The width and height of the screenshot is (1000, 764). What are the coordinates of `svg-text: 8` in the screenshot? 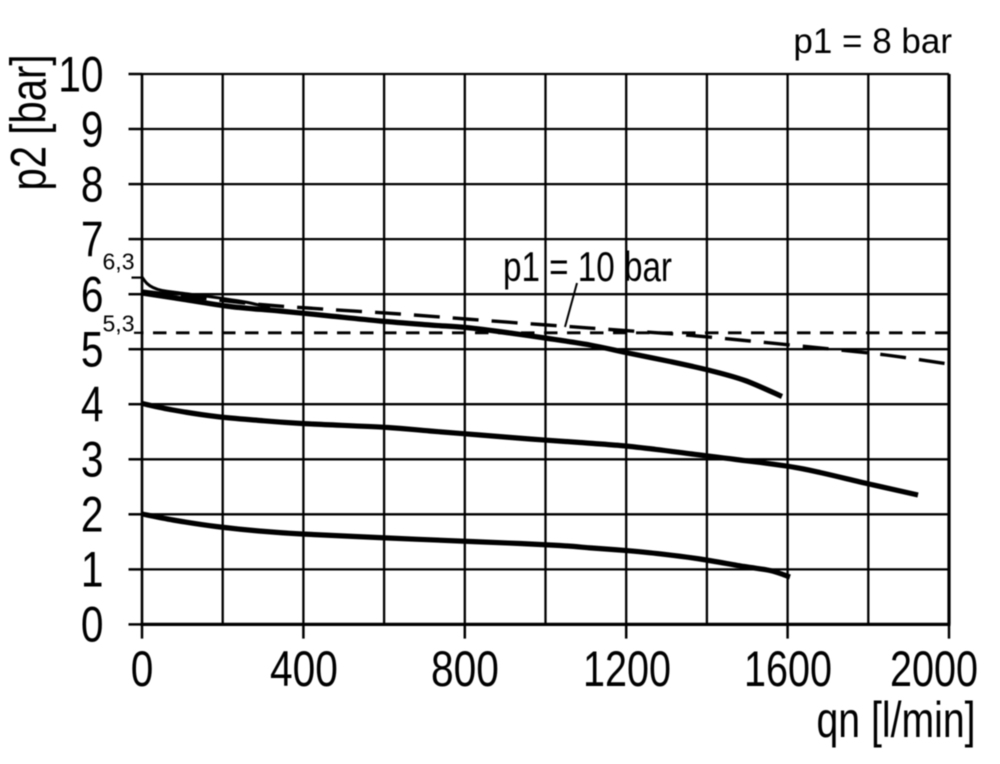 It's located at (92, 184).